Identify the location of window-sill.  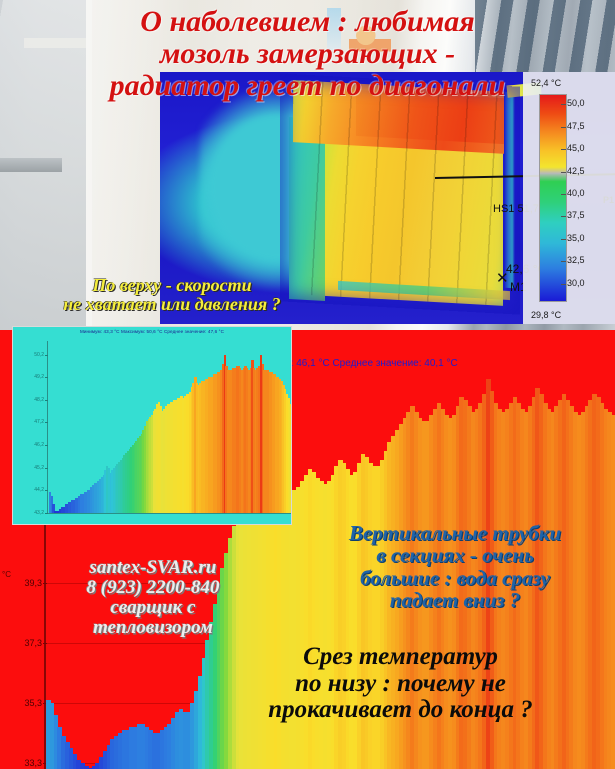
(31, 165).